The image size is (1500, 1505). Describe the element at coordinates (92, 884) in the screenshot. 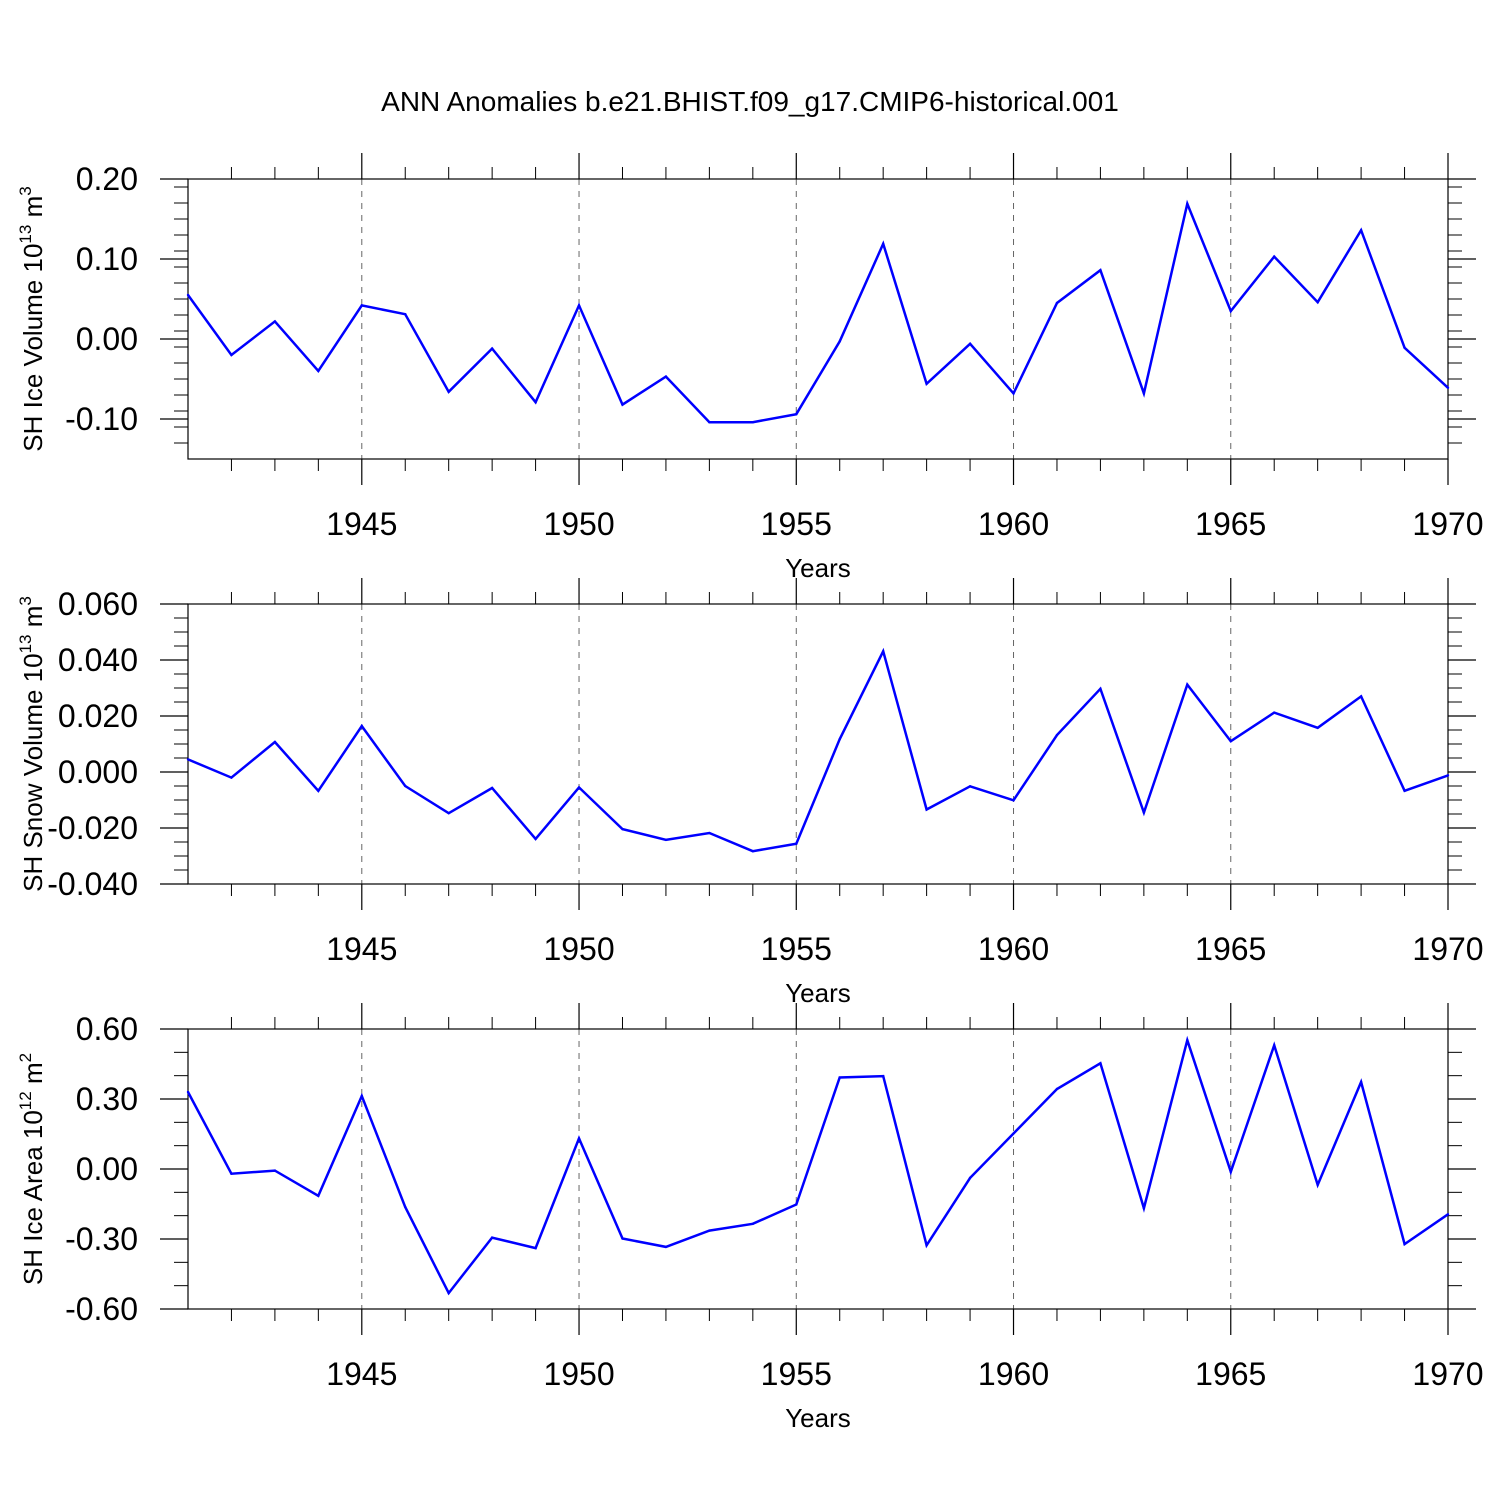

I see `y-tick-label: -0.040` at that location.